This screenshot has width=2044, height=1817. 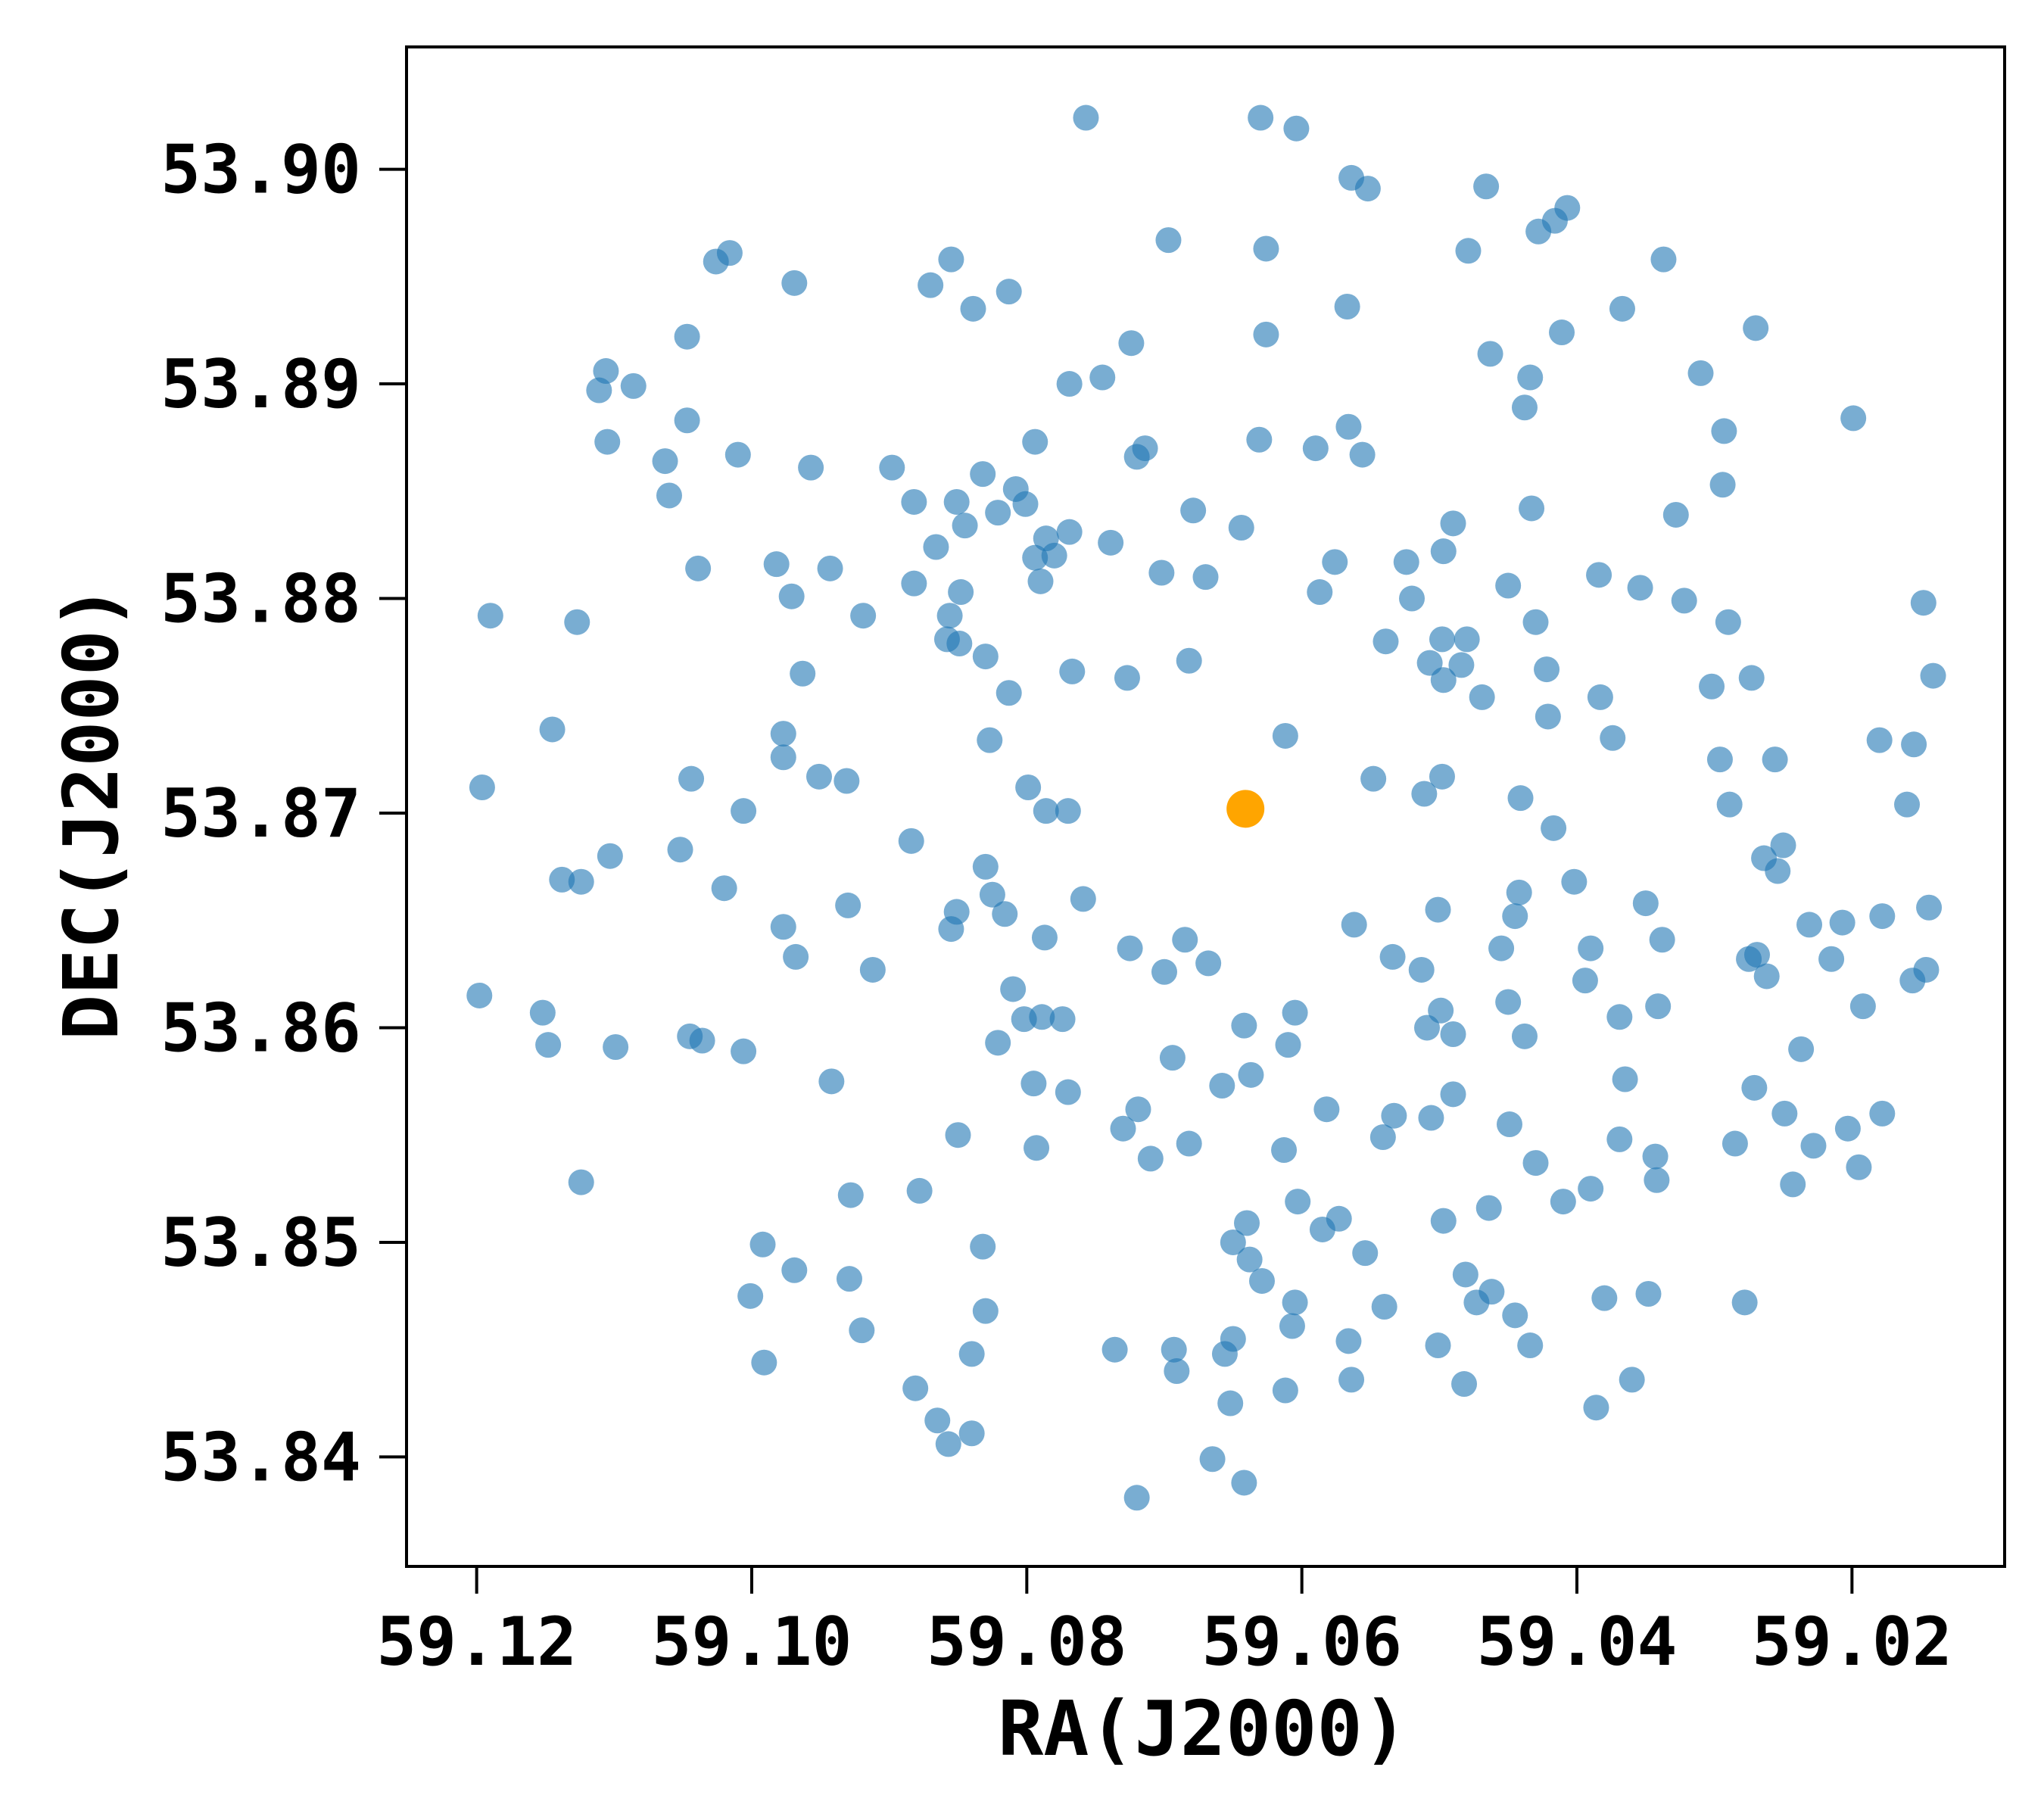 What do you see at coordinates (1577, 1642) in the screenshot?
I see `x-tick-label: 59.04` at bounding box center [1577, 1642].